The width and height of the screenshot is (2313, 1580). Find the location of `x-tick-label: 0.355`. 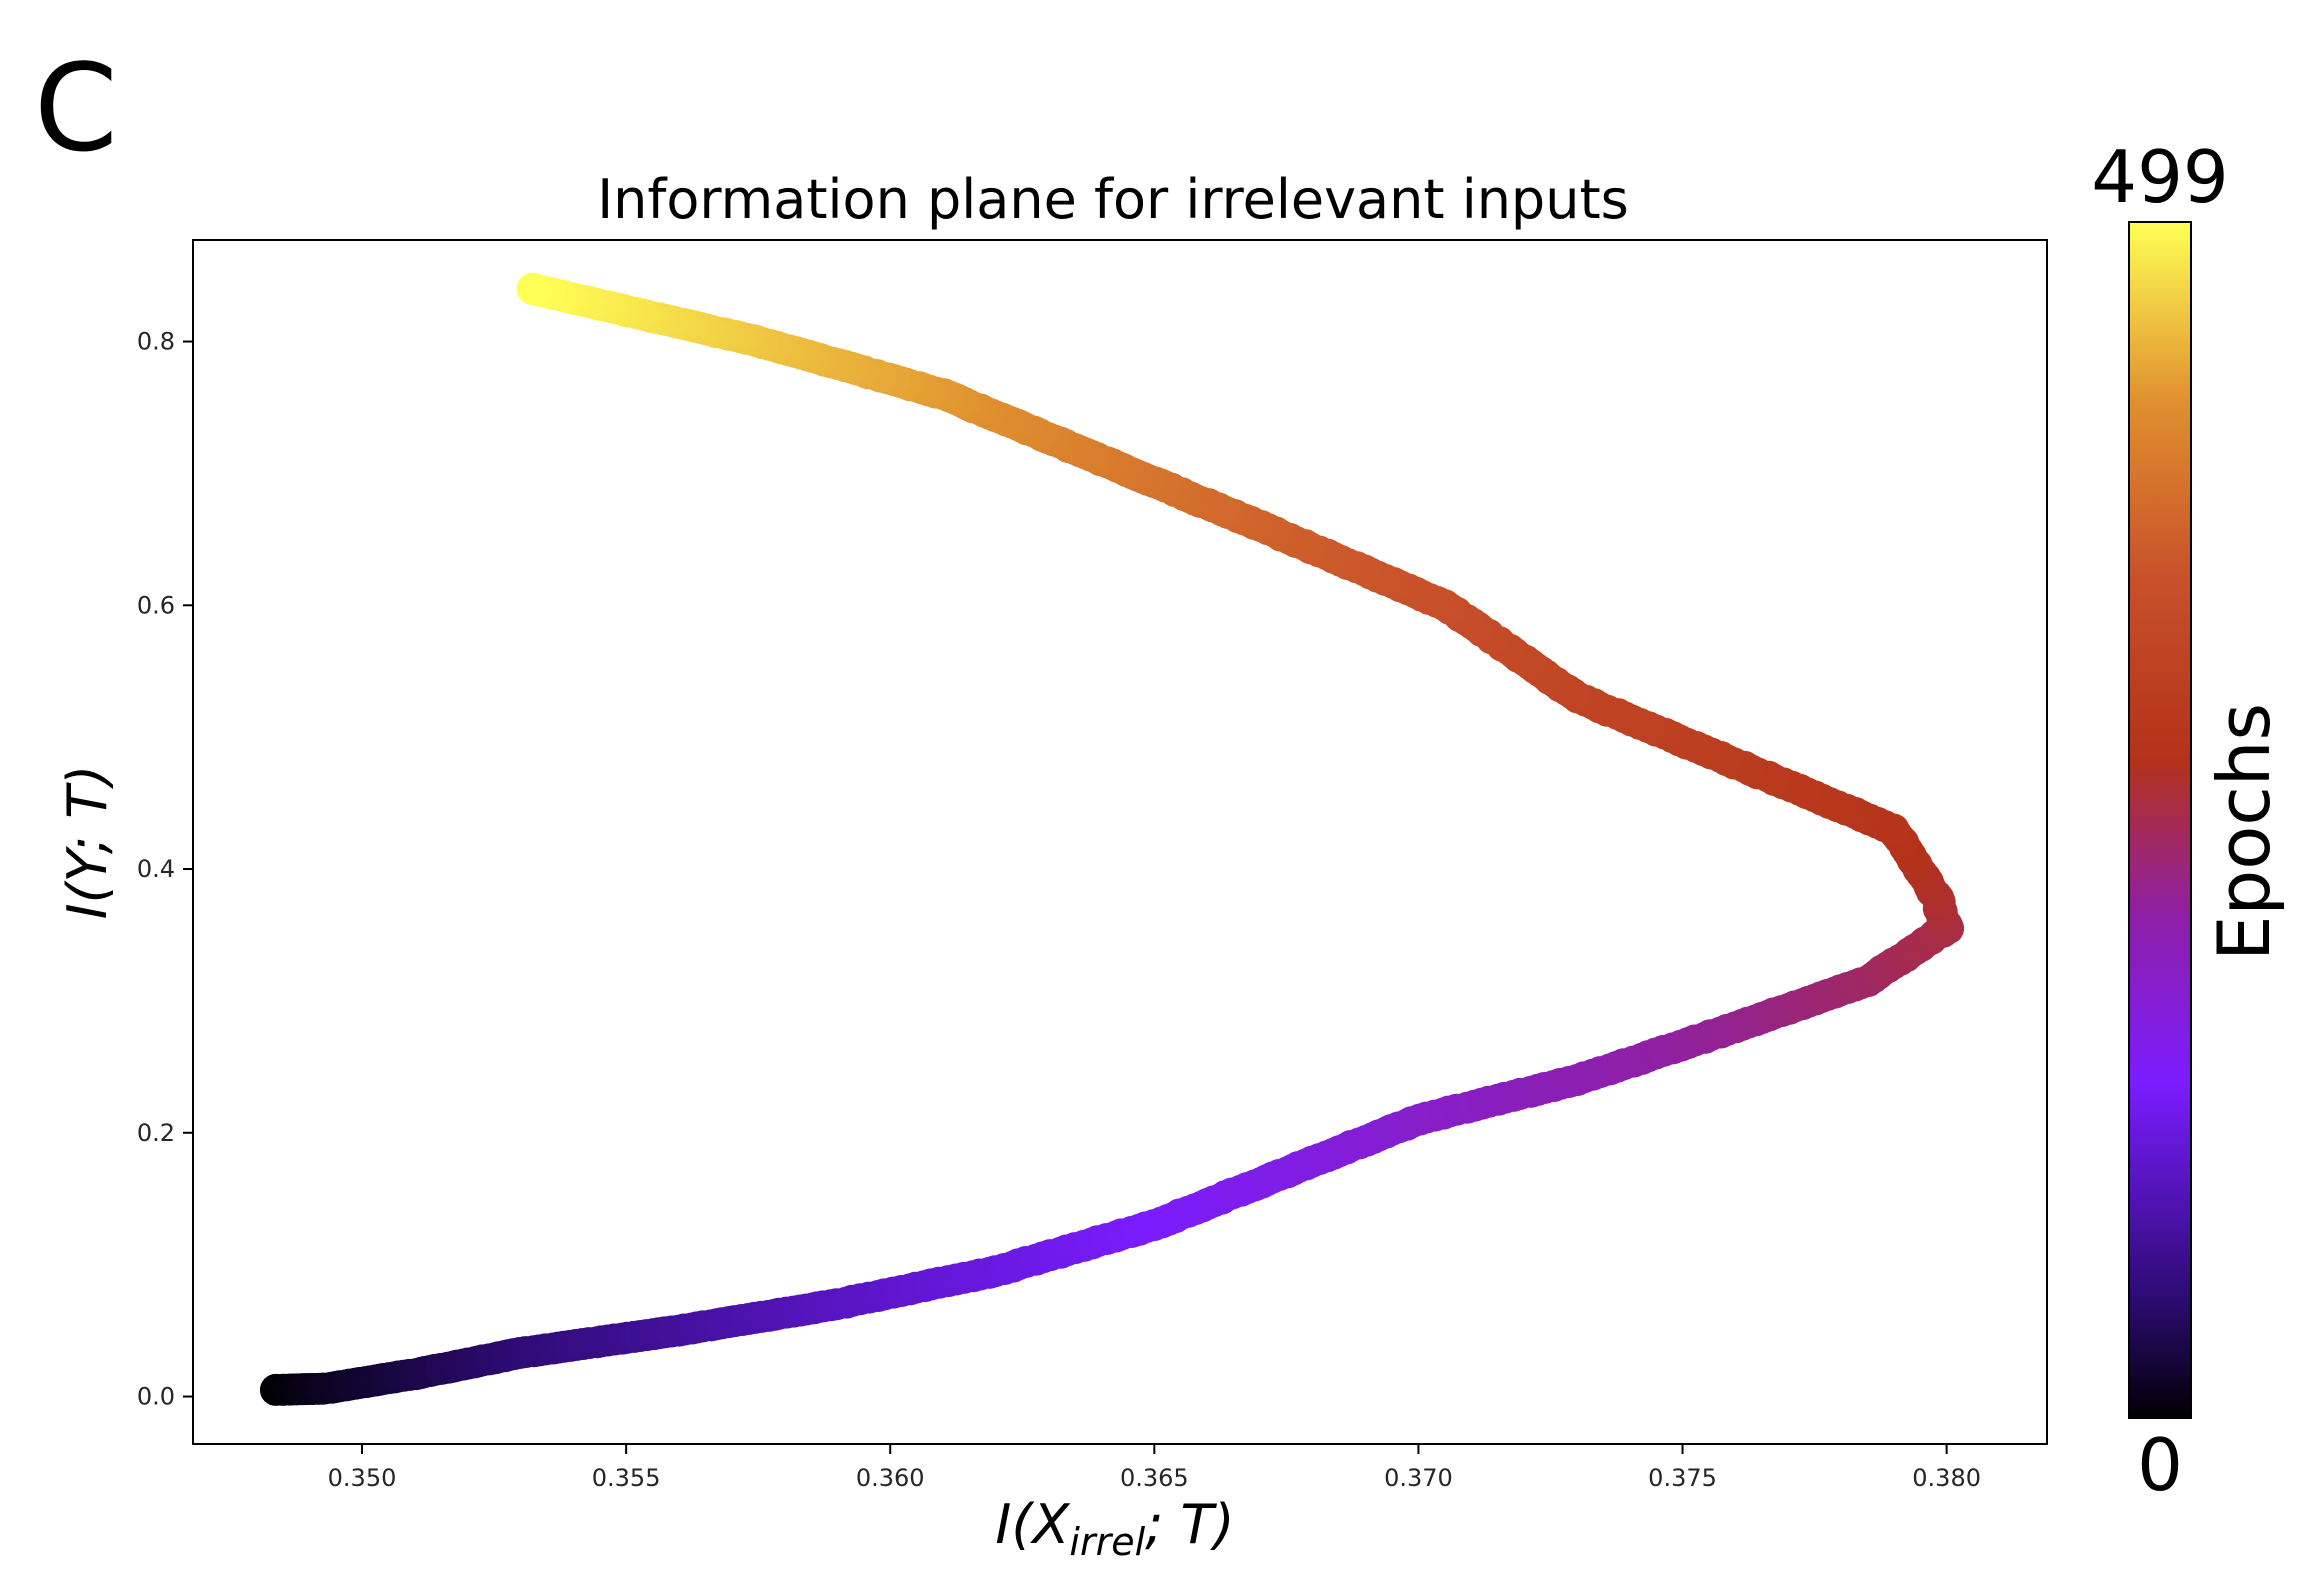

x-tick-label: 0.355 is located at coordinates (626, 1478).